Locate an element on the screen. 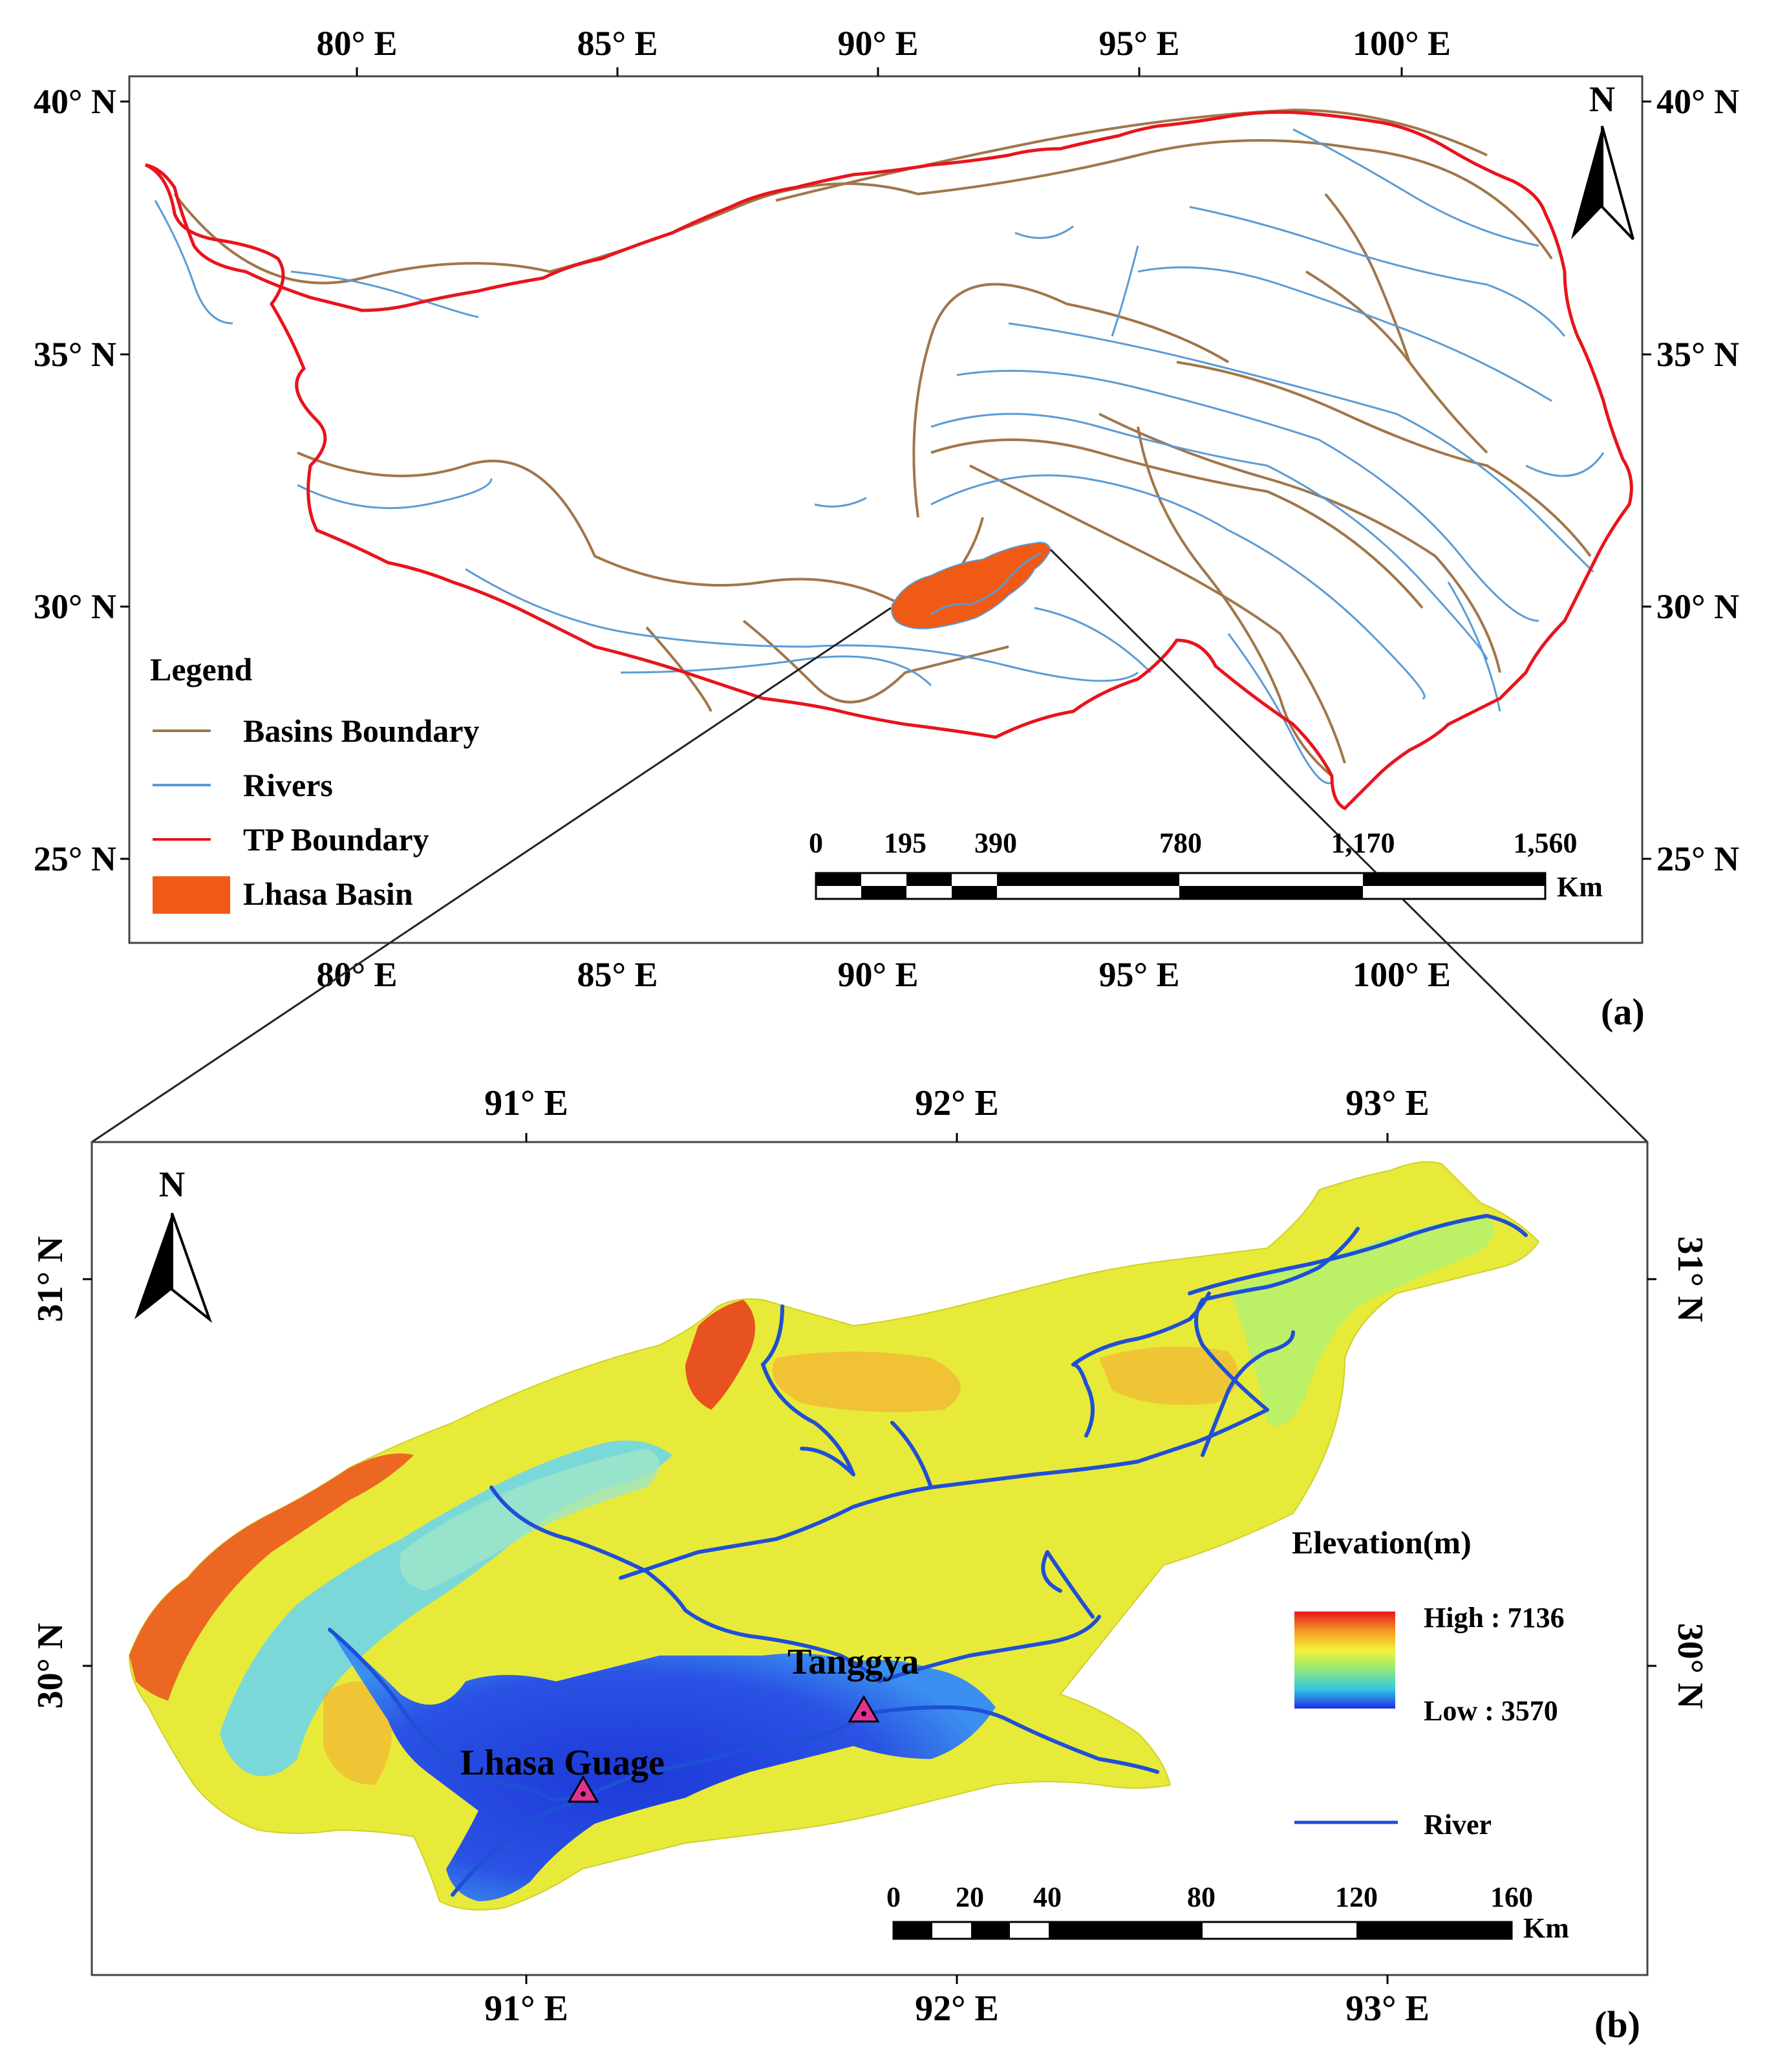 This screenshot has width=1778, height=2072. zoom-line-left is located at coordinates (492, 875).